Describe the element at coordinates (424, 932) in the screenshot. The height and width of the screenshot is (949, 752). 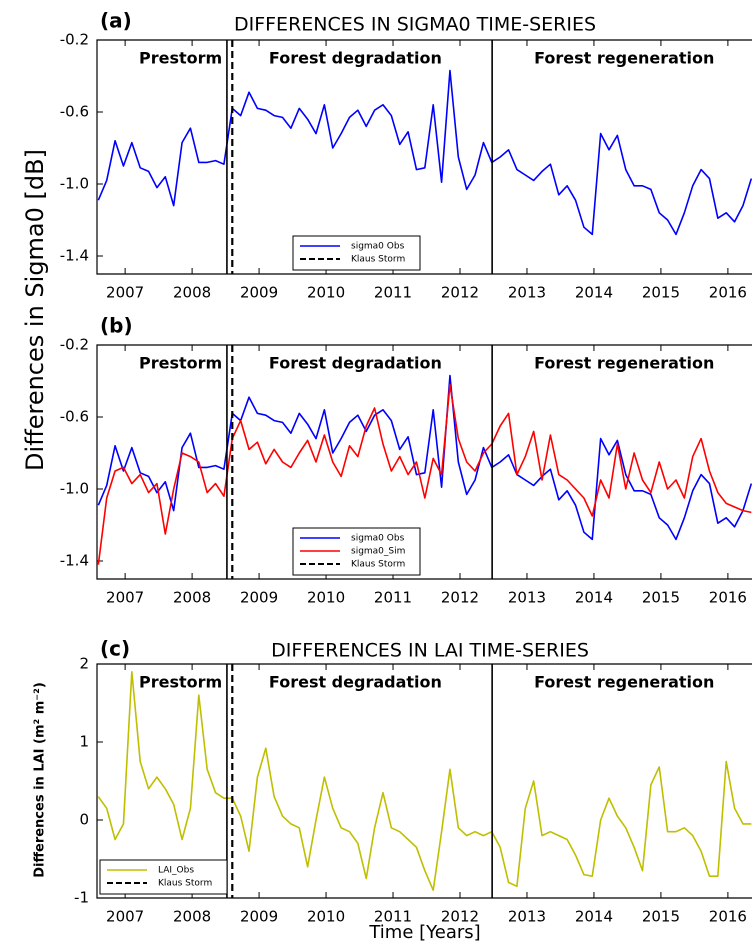
I see `x-axis-label: Time [Years]` at that location.